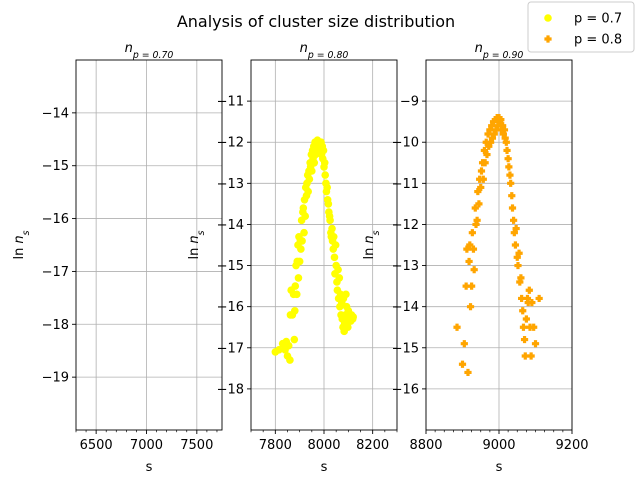  What do you see at coordinates (503, 55) in the screenshot?
I see `panel-title-sub: p = 0.90` at bounding box center [503, 55].